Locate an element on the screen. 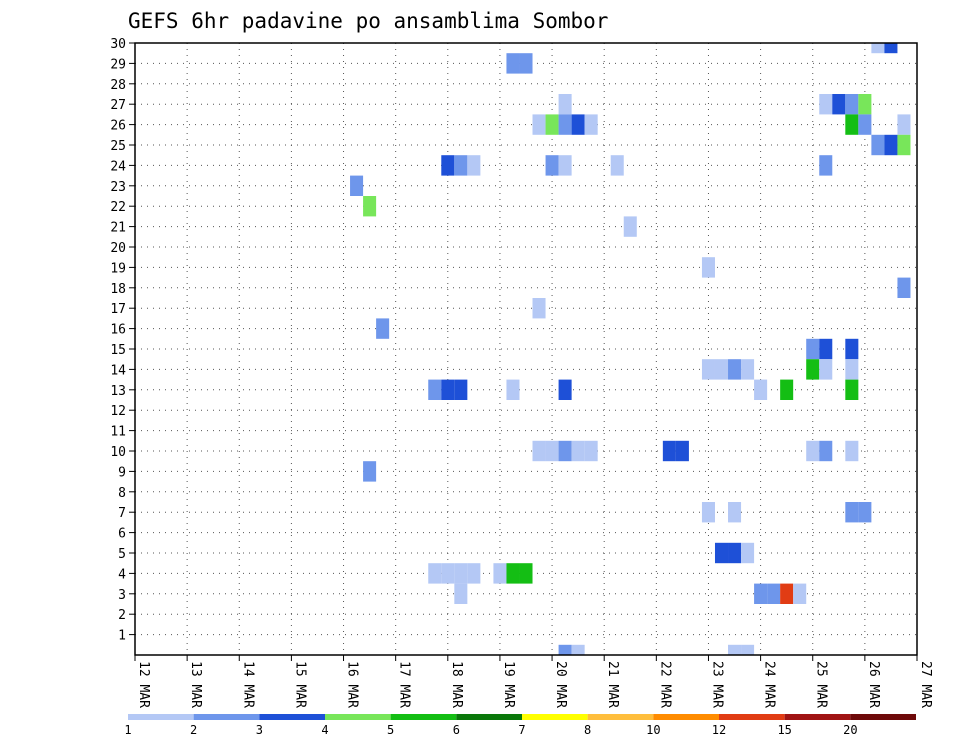 The image size is (960, 742). y-tick-label: 8 is located at coordinates (122, 493).